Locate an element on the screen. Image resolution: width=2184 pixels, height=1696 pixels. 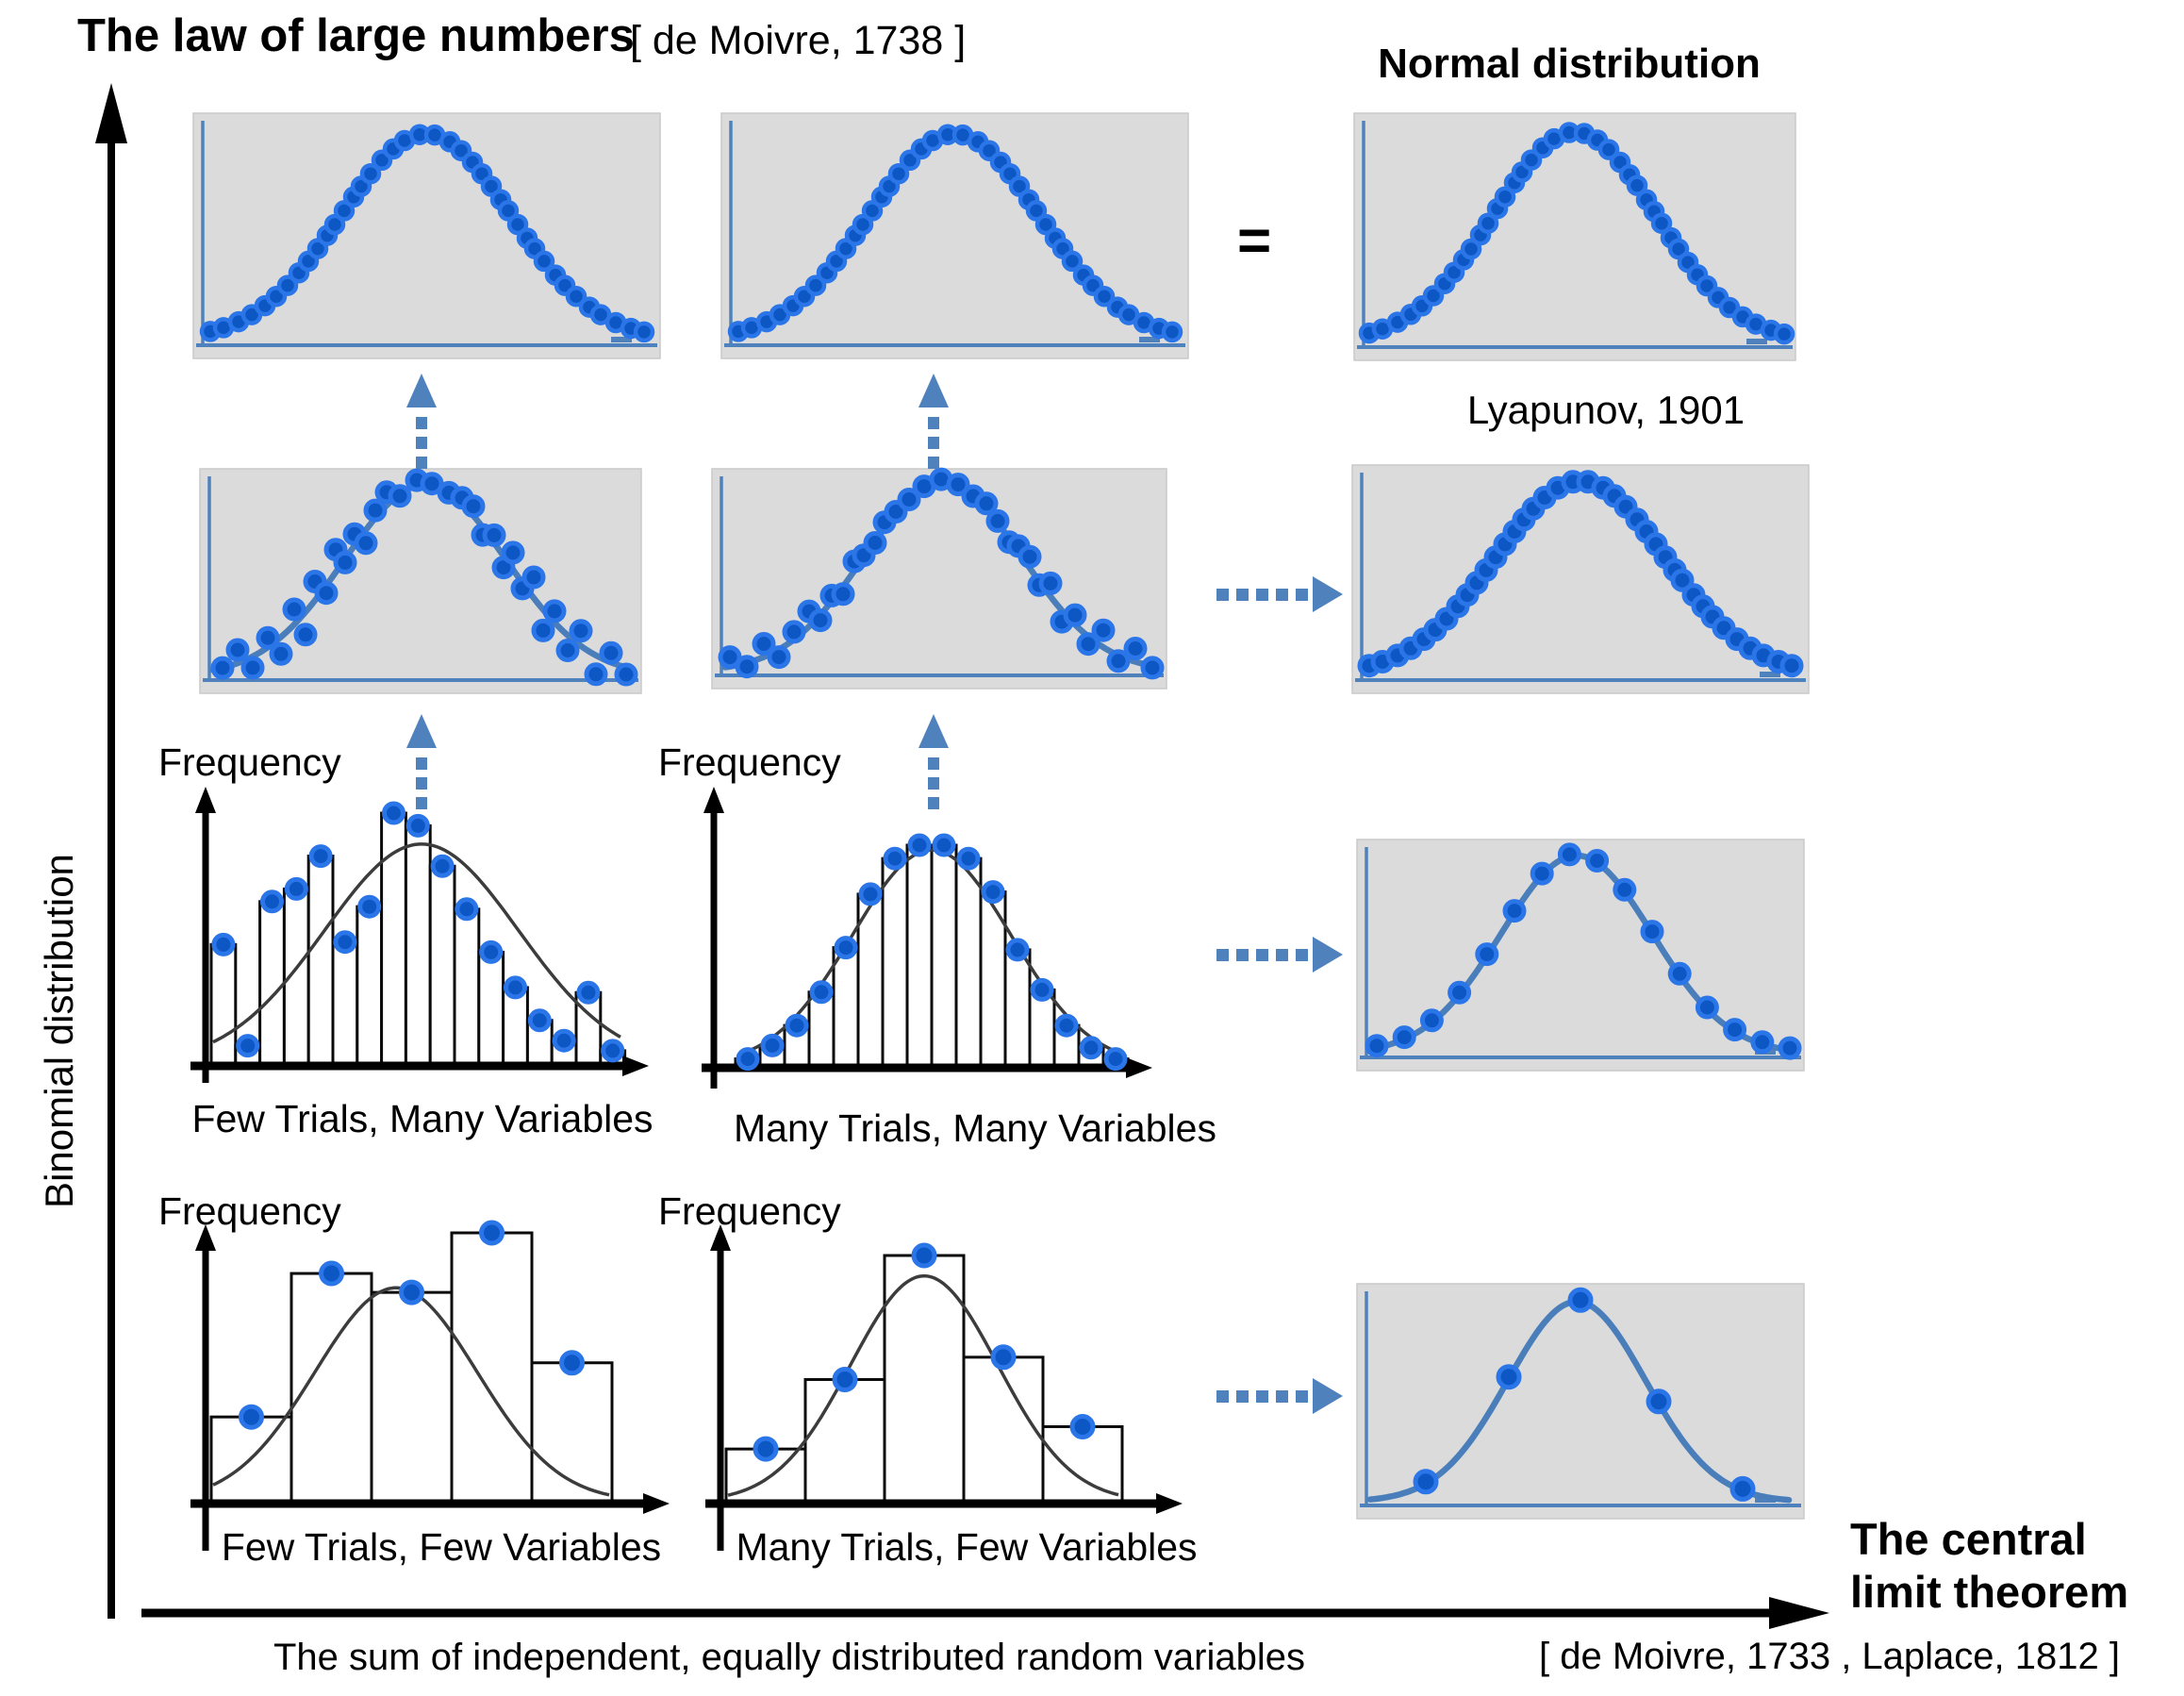
frequency-label-row4-left: Frequency is located at coordinates (249, 1211).